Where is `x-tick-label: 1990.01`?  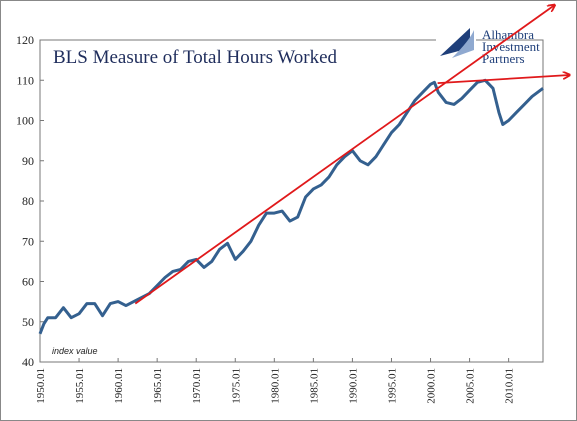
x-tick-label: 1990.01 is located at coordinates (353, 386).